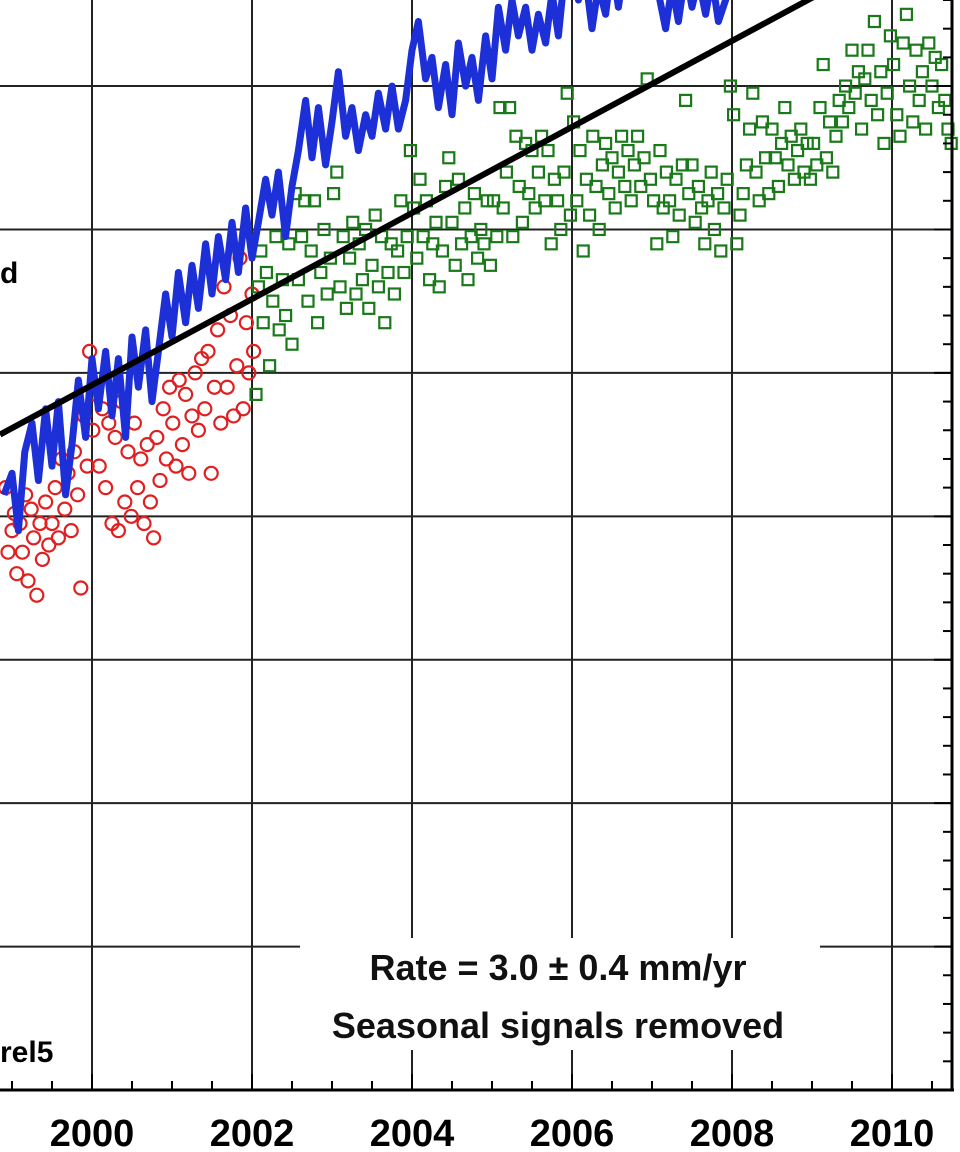 The height and width of the screenshot is (1152, 960). What do you see at coordinates (558, 1025) in the screenshot?
I see `seasonal-annotation: Seasonal signals removed` at bounding box center [558, 1025].